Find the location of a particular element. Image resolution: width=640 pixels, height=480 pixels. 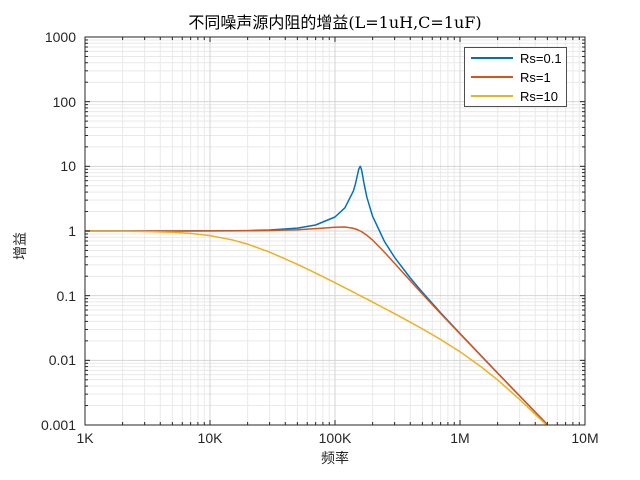

x-tick-label: 10K is located at coordinates (210, 438).